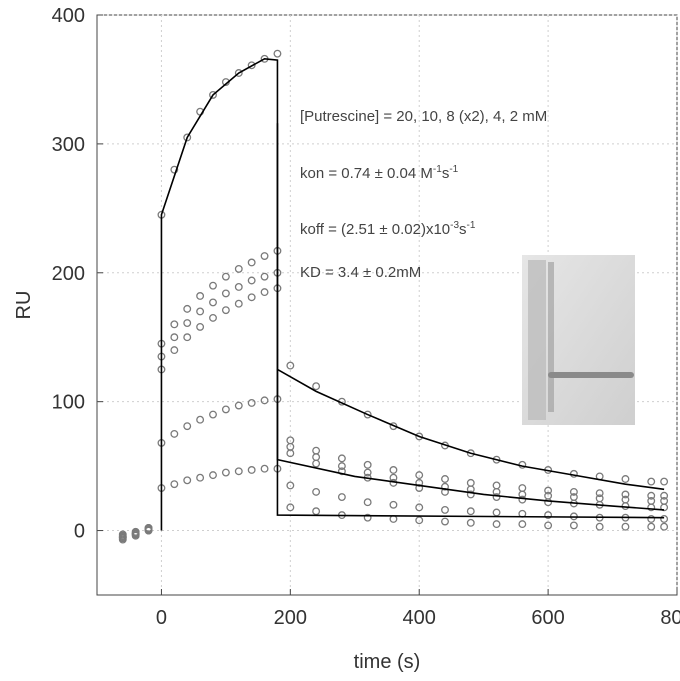 The image size is (680, 681). Describe the element at coordinates (537, 340) in the screenshot. I see `gel-ladder` at that location.